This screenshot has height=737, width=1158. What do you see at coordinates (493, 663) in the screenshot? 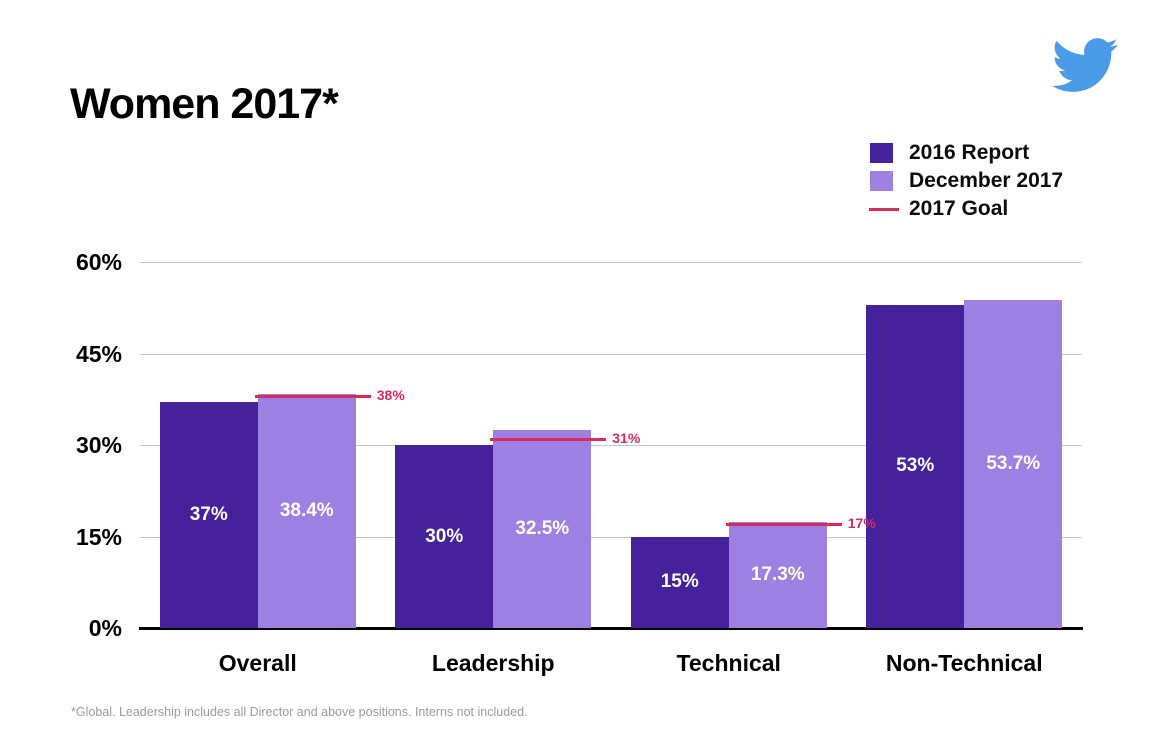
I see `category-label-leadership: Leadership` at bounding box center [493, 663].